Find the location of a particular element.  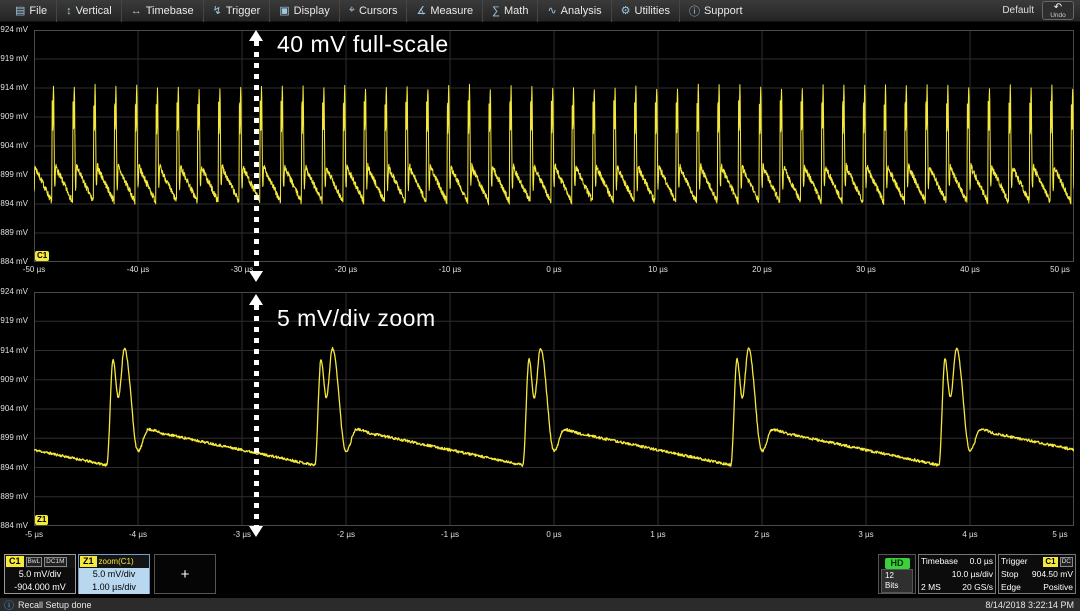

zoom-z1-descriptor: Z1 zoom(C1) 5.0 mV/div 1.00 µs/div is located at coordinates (114, 574).